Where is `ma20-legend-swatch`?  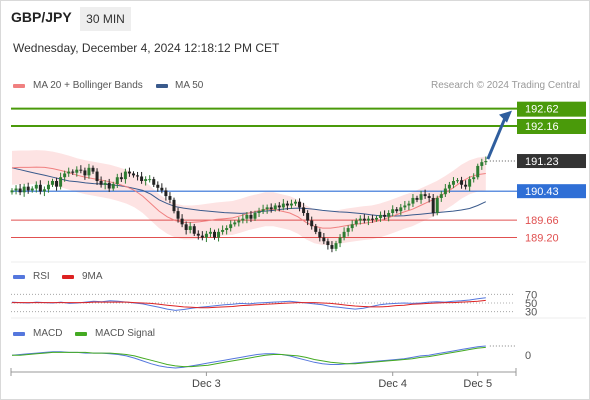
ma20-legend-swatch is located at coordinates (19, 86).